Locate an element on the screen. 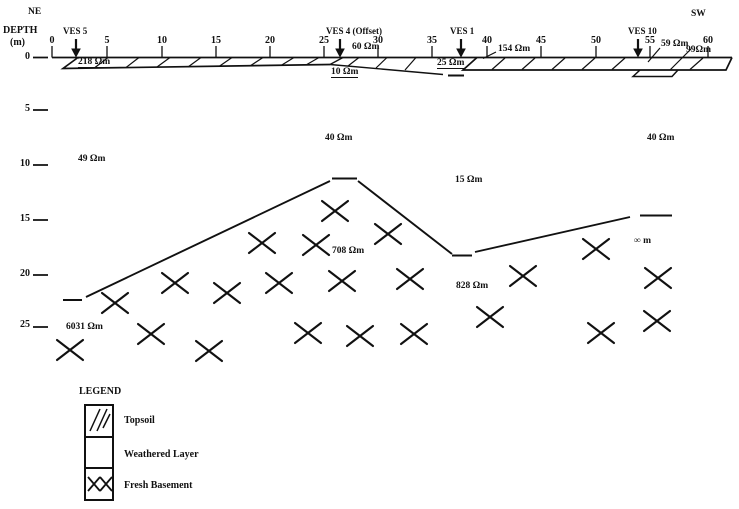 The image size is (739, 509). legend-box-weathered is located at coordinates (99, 452).